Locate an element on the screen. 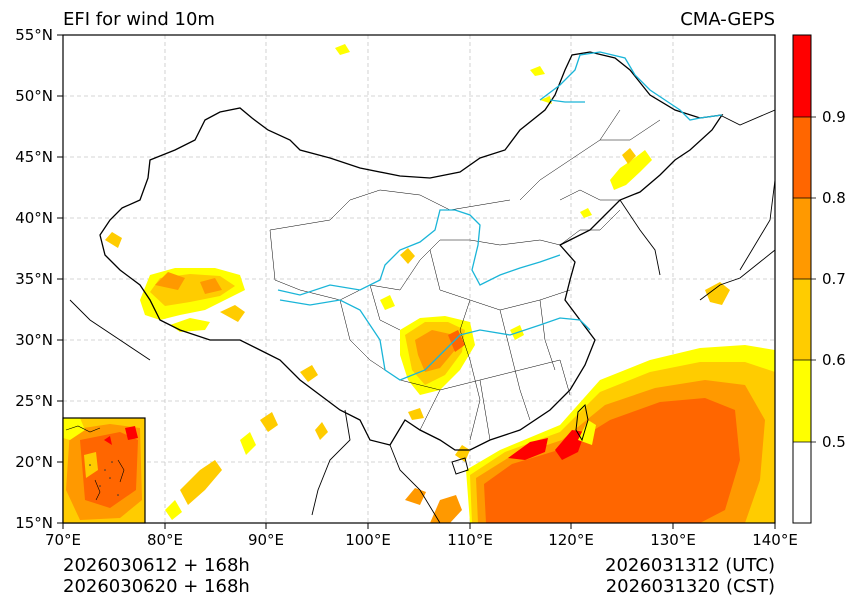 The width and height of the screenshot is (860, 608). lat-label: 25°N is located at coordinates (34, 401).